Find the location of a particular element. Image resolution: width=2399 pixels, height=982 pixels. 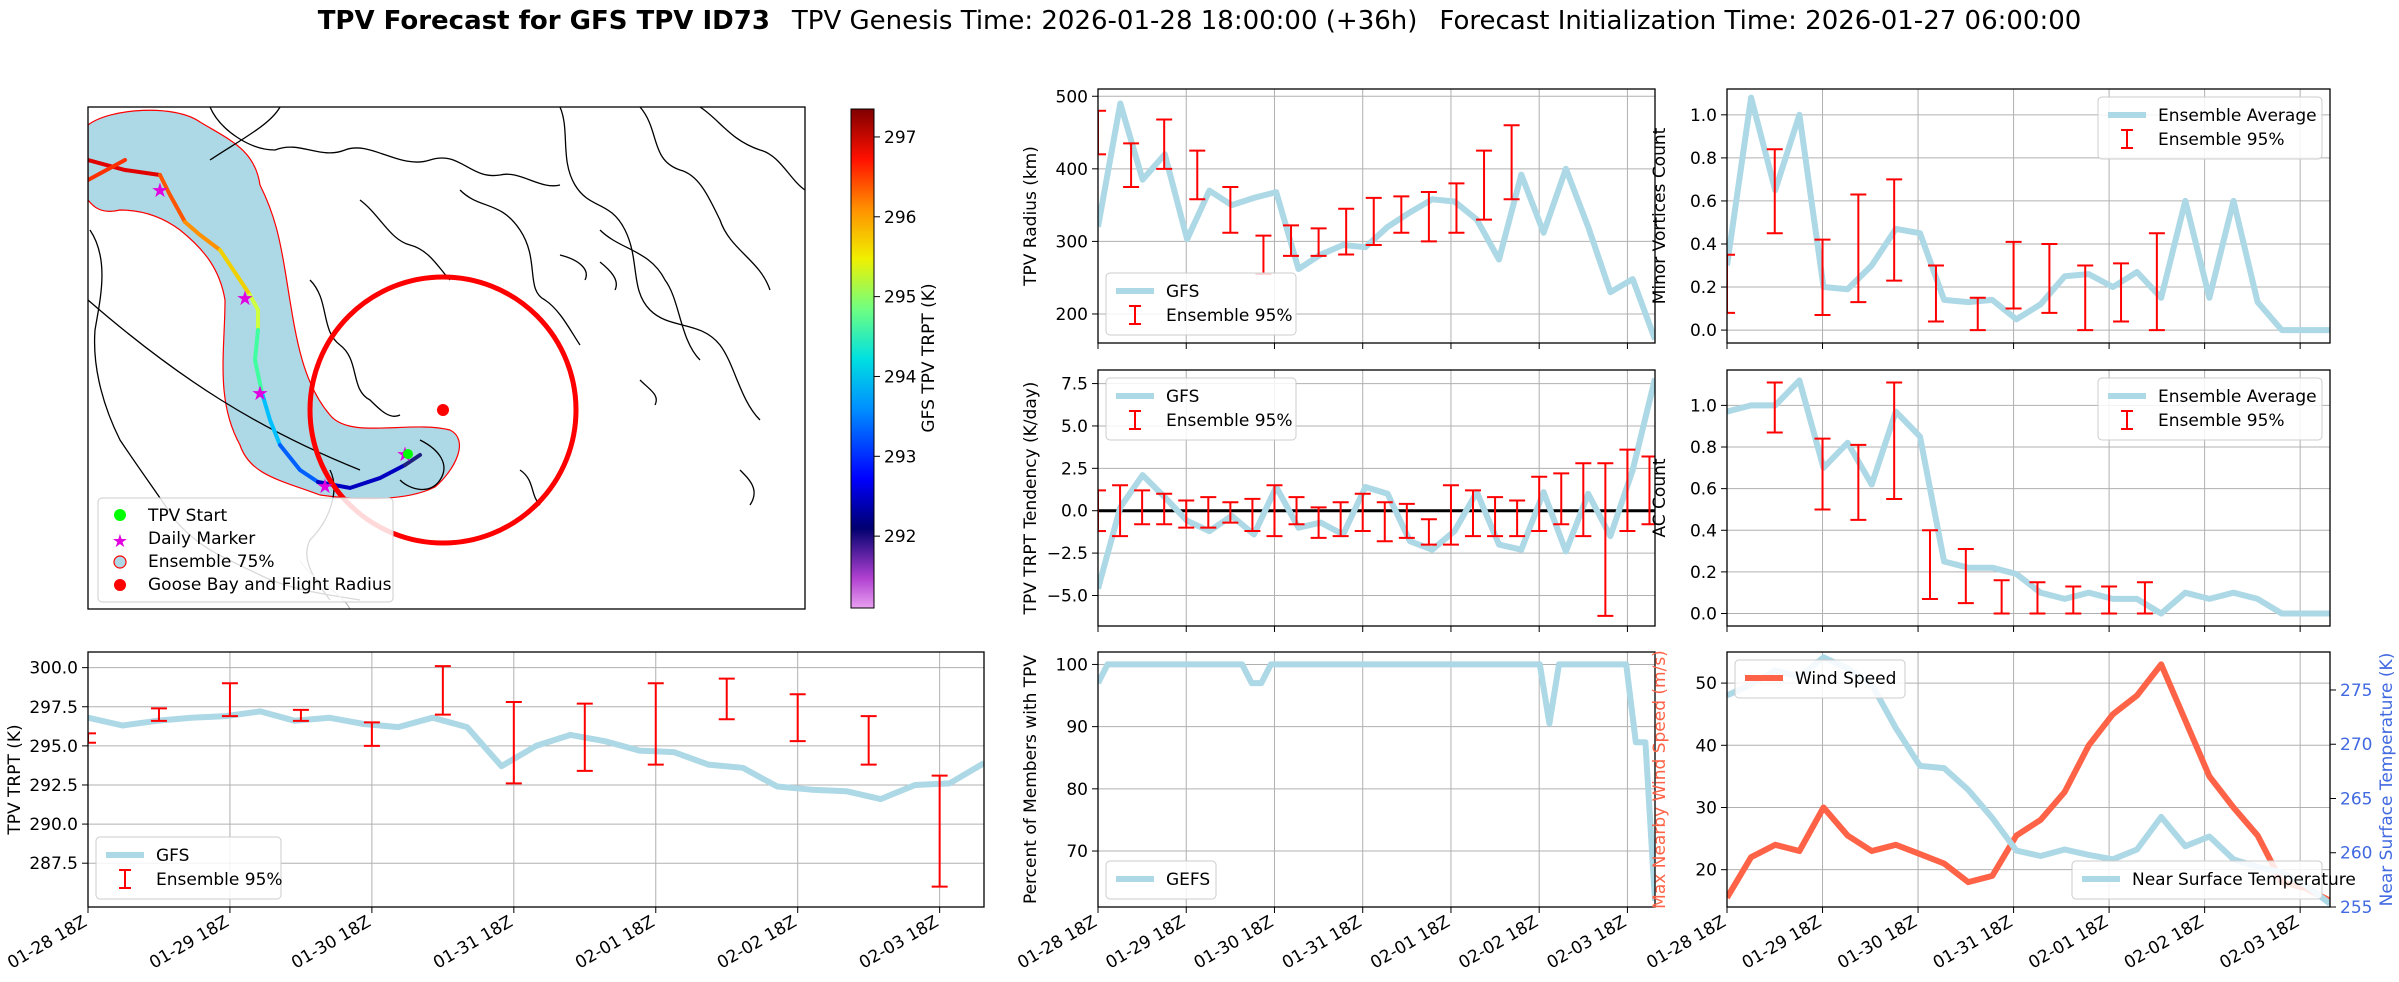

y-axis-label: AC Count is located at coordinates (1660, 497).